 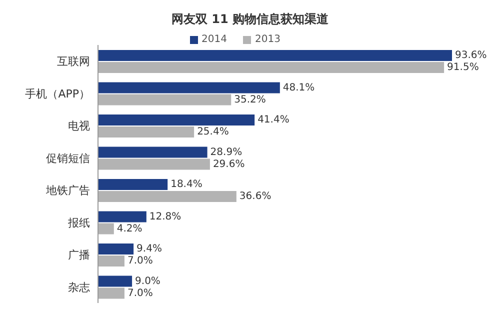 What do you see at coordinates (129, 228) in the screenshot?
I see `data-label: 4.2%` at bounding box center [129, 228].